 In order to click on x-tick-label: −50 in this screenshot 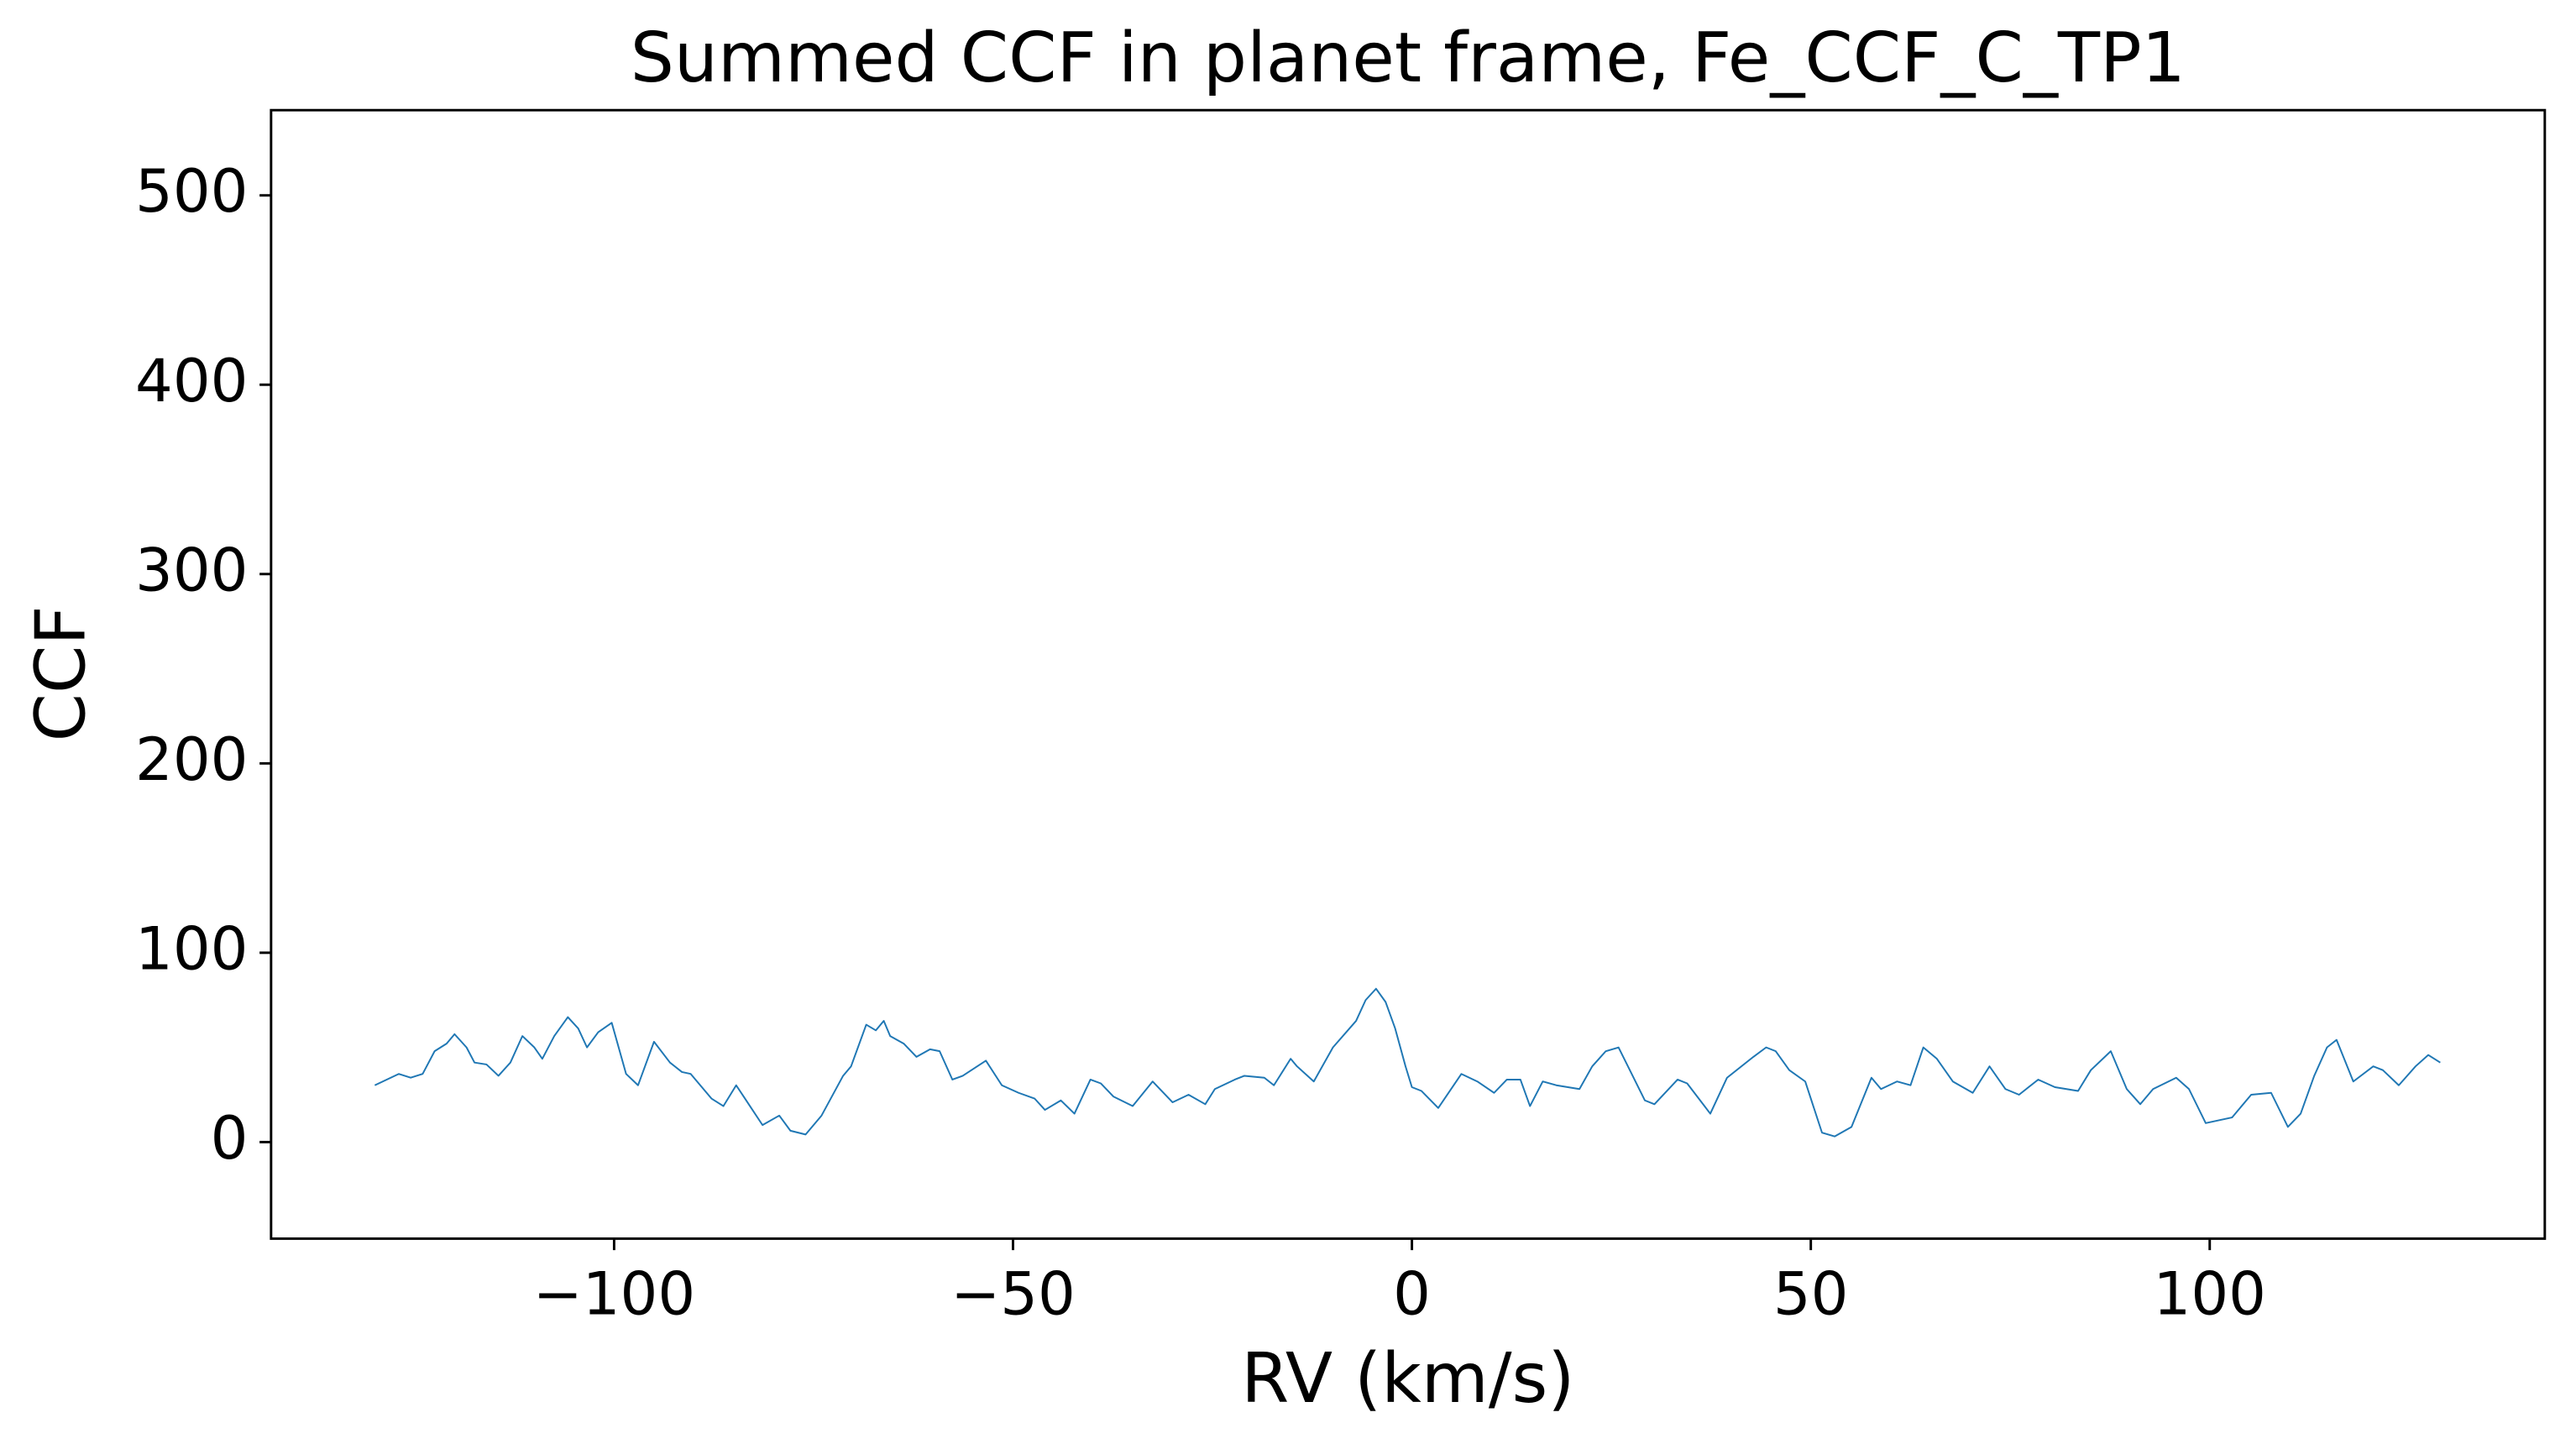, I will do `click(1013, 1293)`.